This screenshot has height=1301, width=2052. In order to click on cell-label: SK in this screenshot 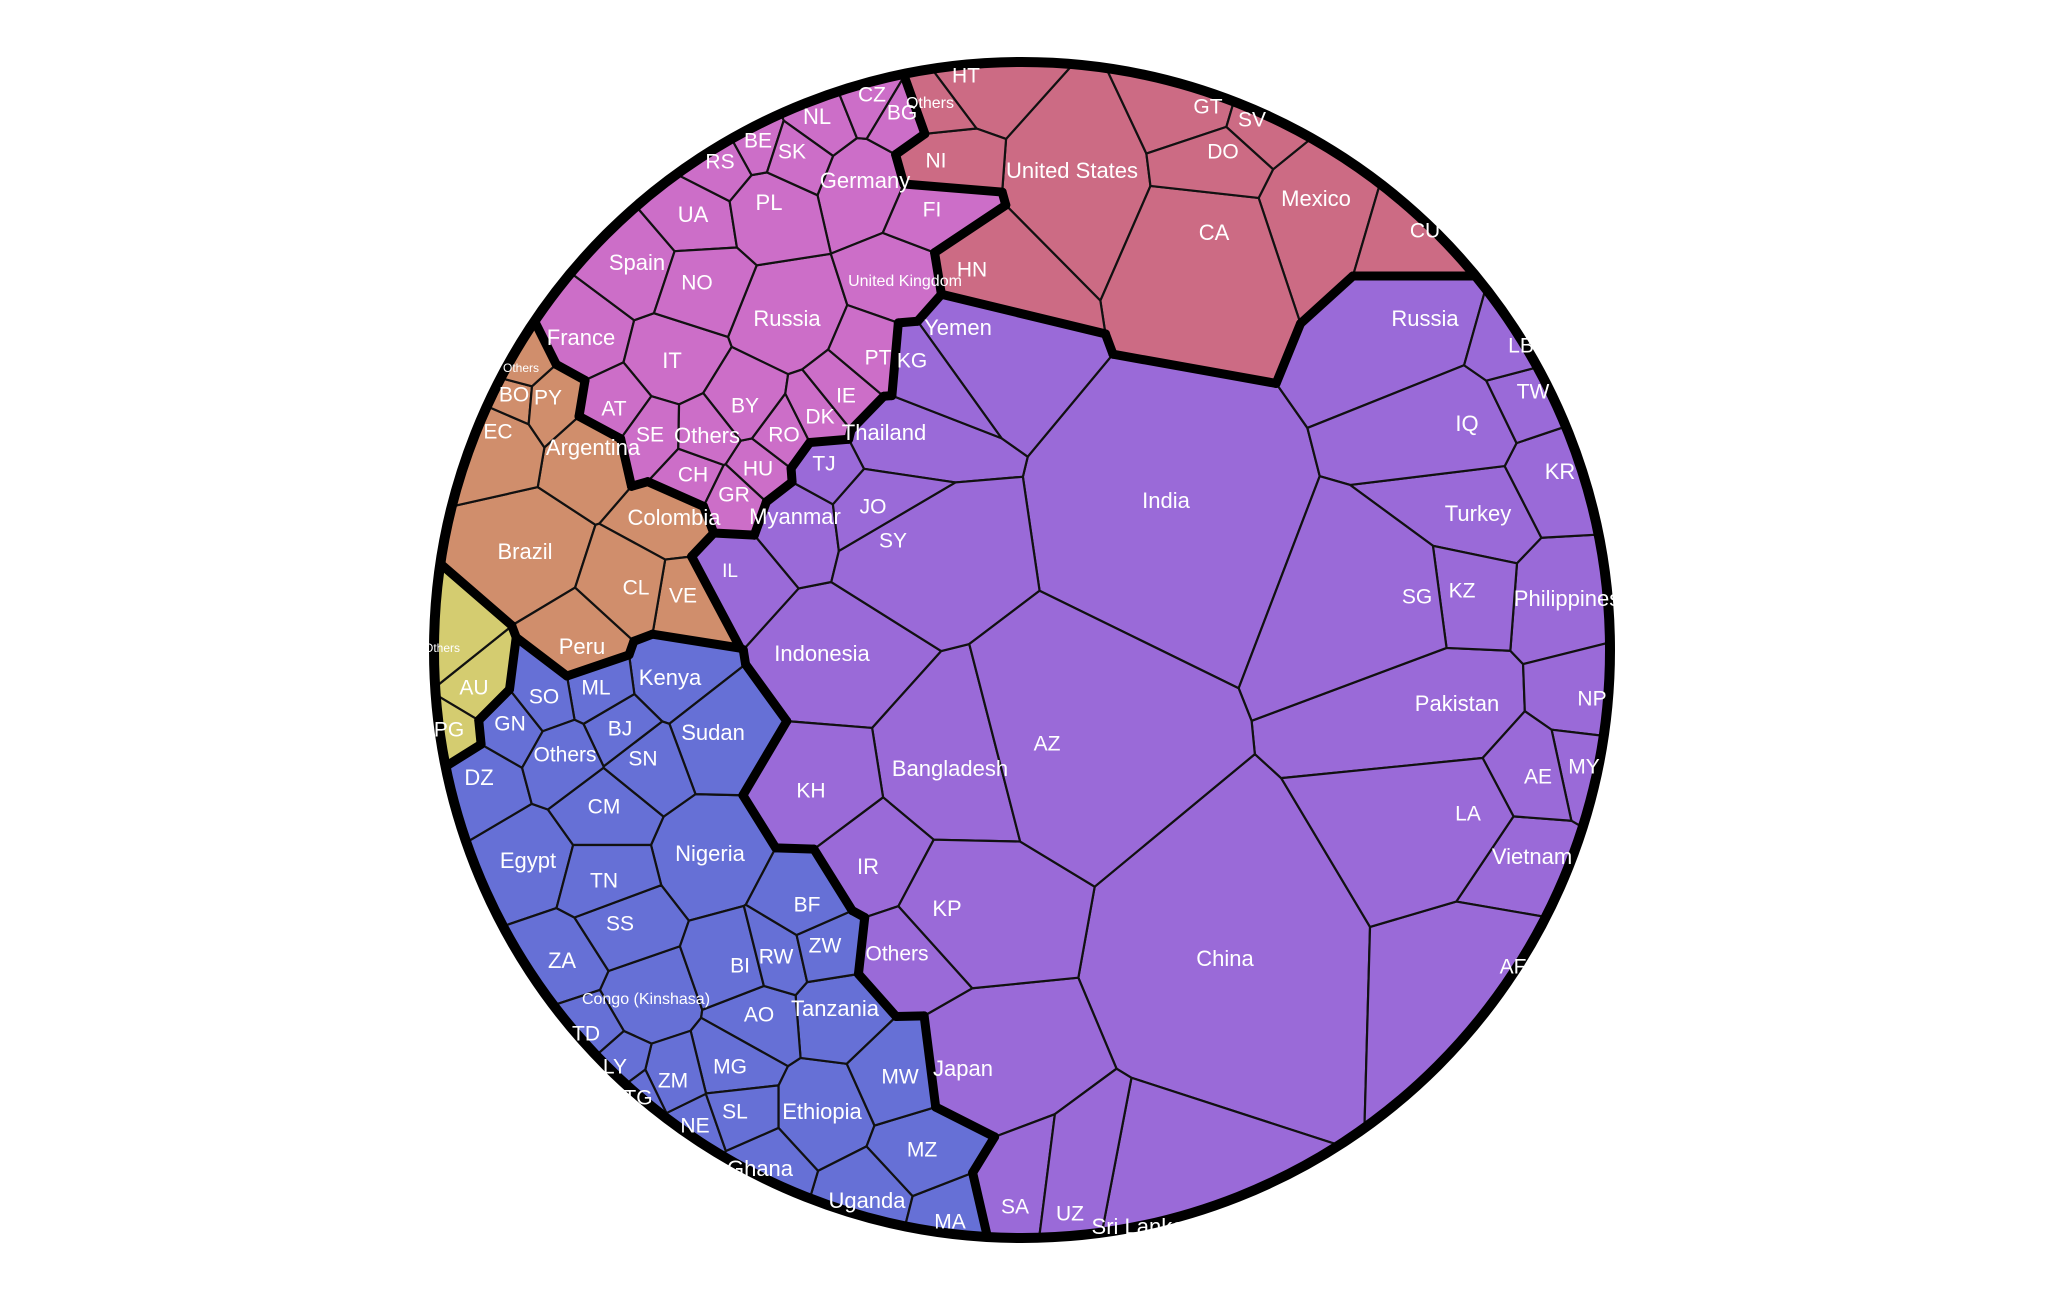, I will do `click(792, 152)`.